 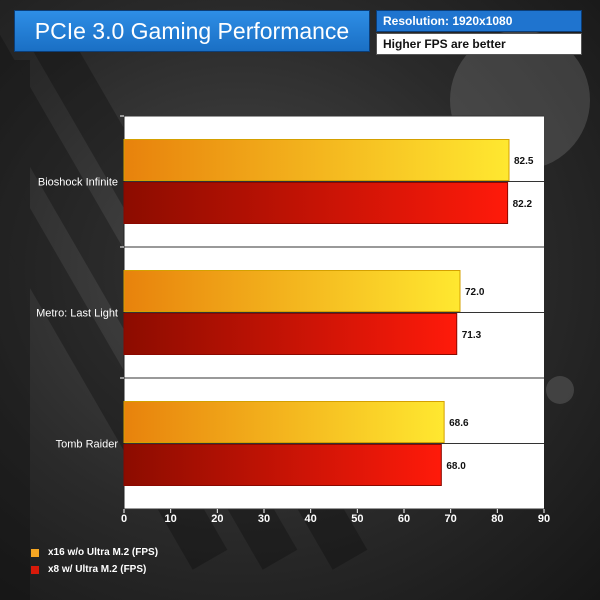 What do you see at coordinates (357, 519) in the screenshot?
I see `x-tick-label-5: 50` at bounding box center [357, 519].